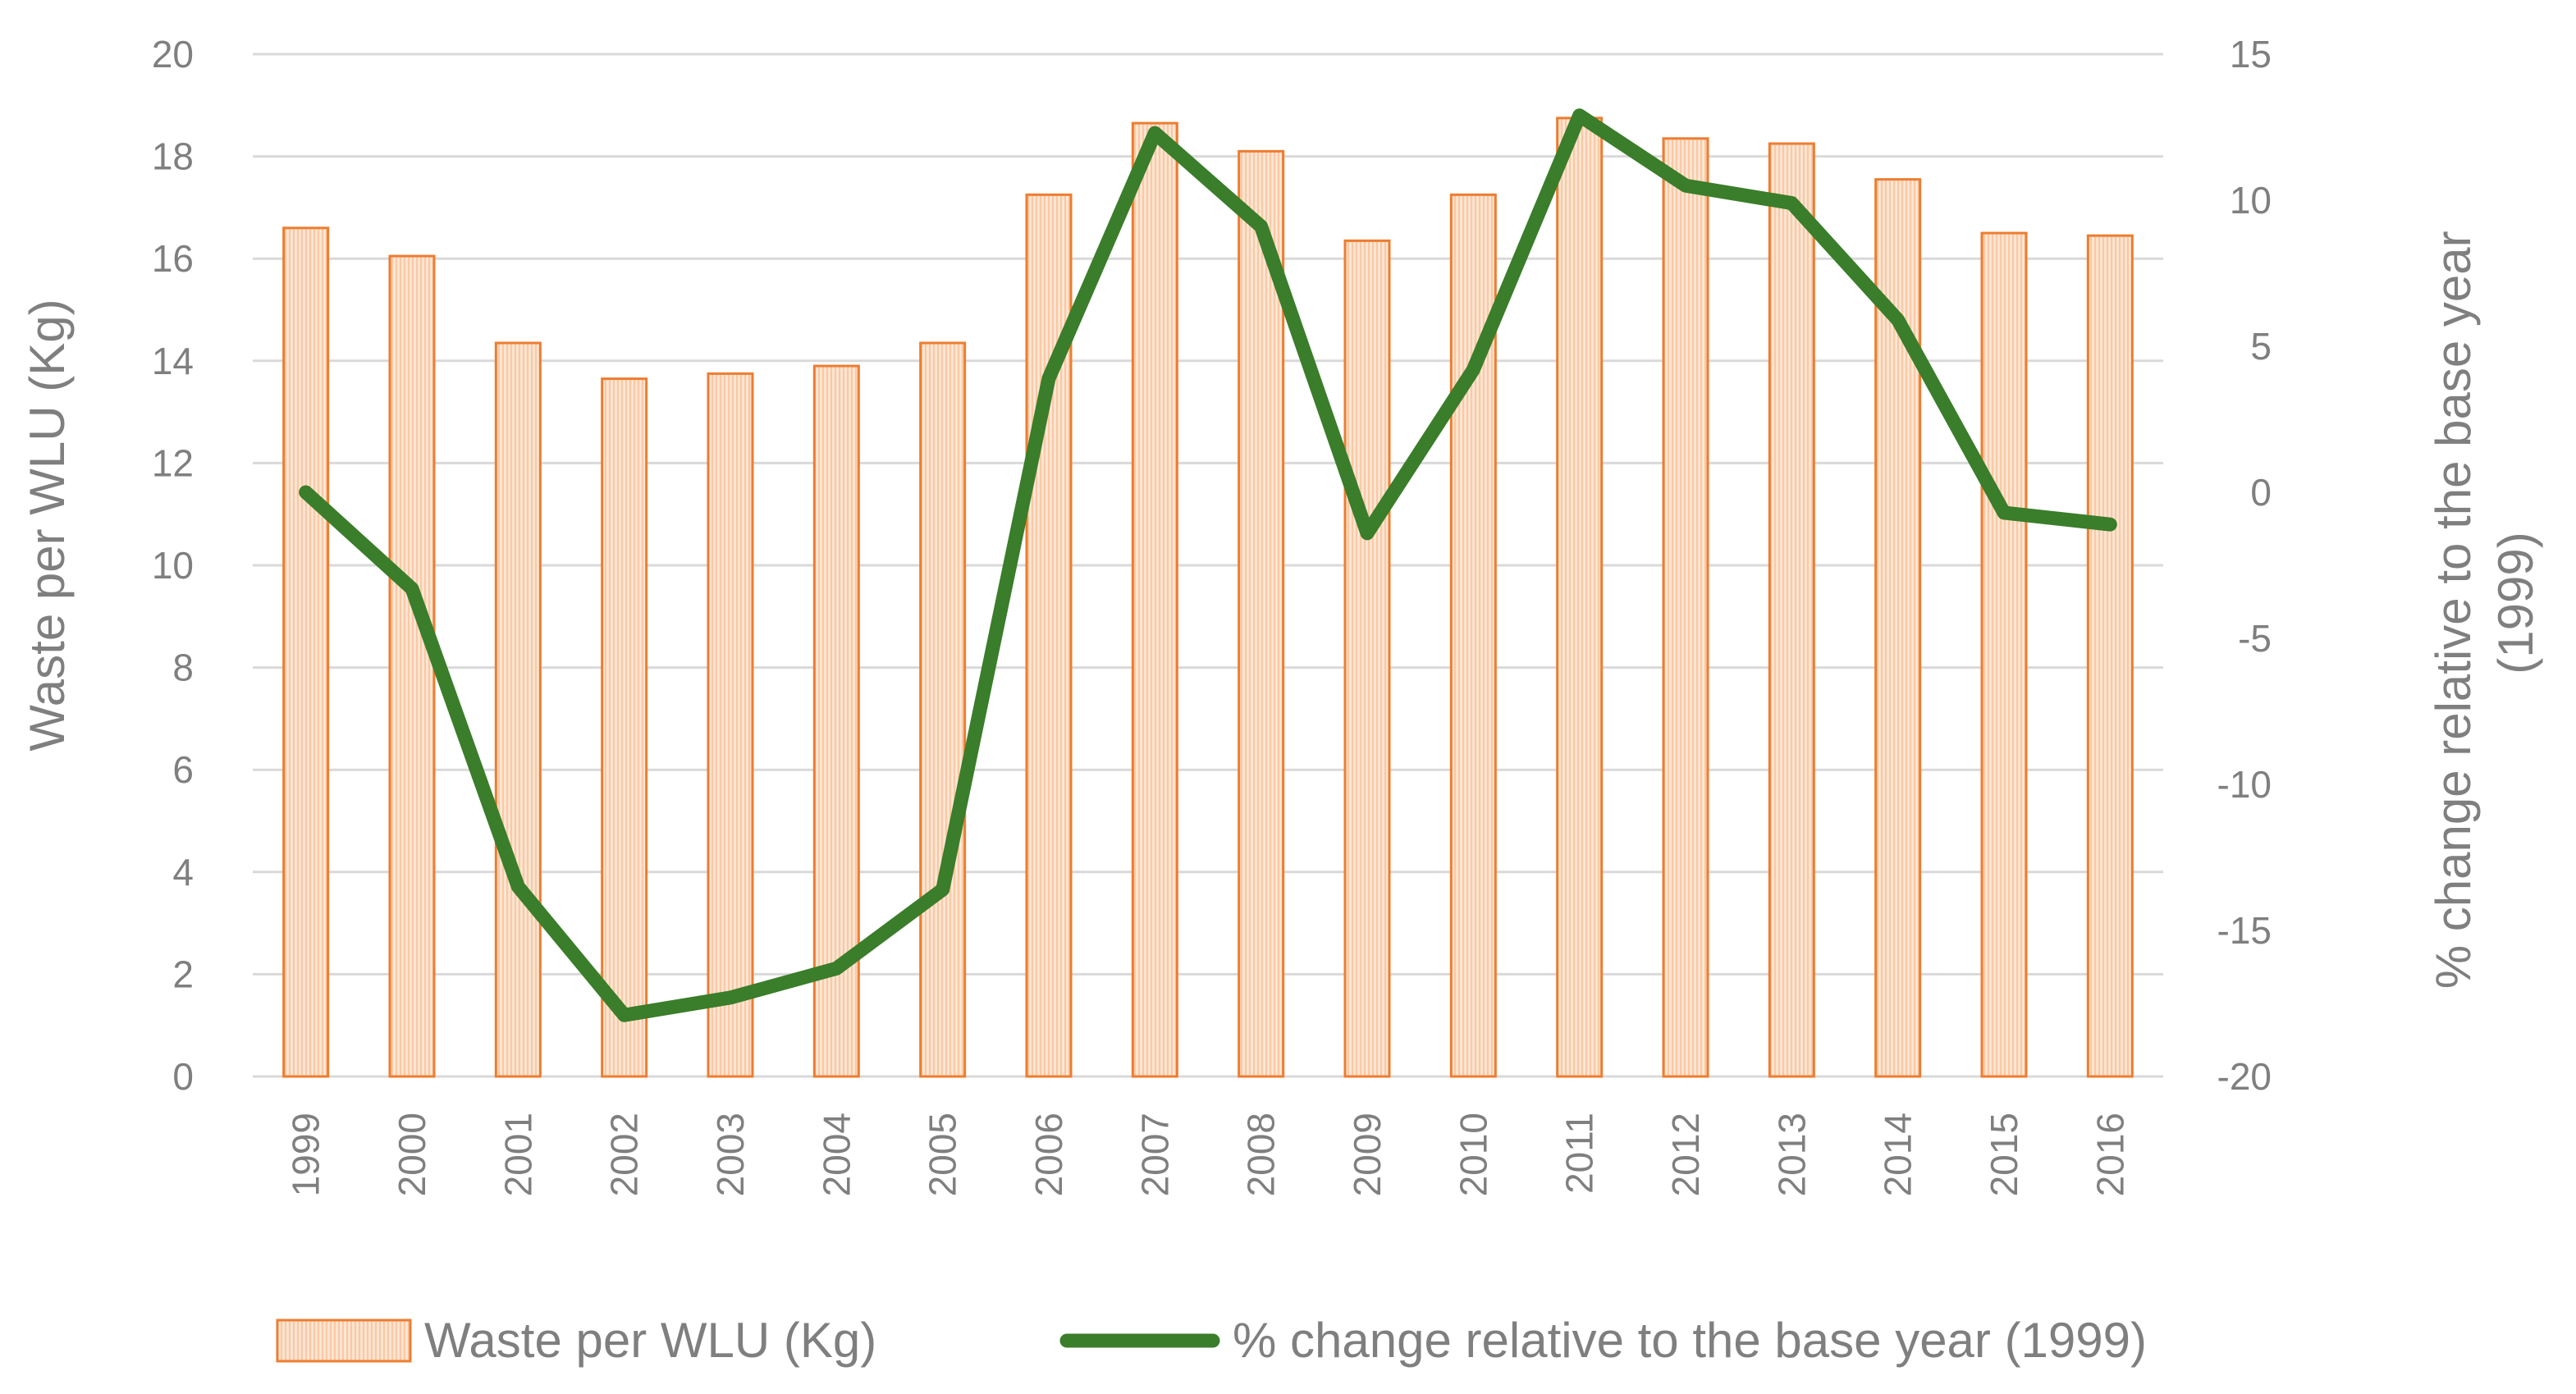 The height and width of the screenshot is (1394, 2576). Describe the element at coordinates (1261, 1154) in the screenshot. I see `x-tick-label: 2008` at that location.